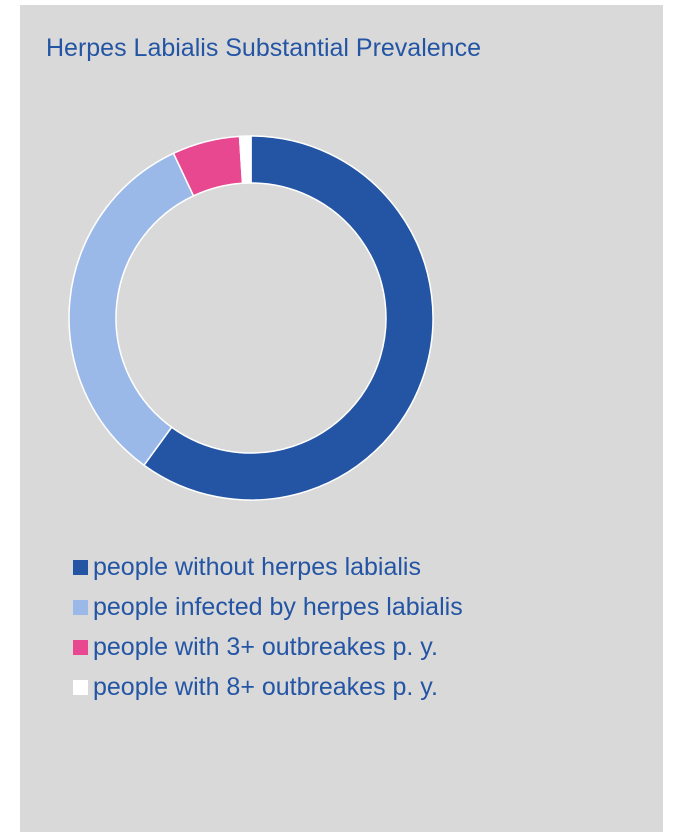 The height and width of the screenshot is (832, 684). Describe the element at coordinates (278, 606) in the screenshot. I see `legend-label: people infected by herpes labialis` at that location.